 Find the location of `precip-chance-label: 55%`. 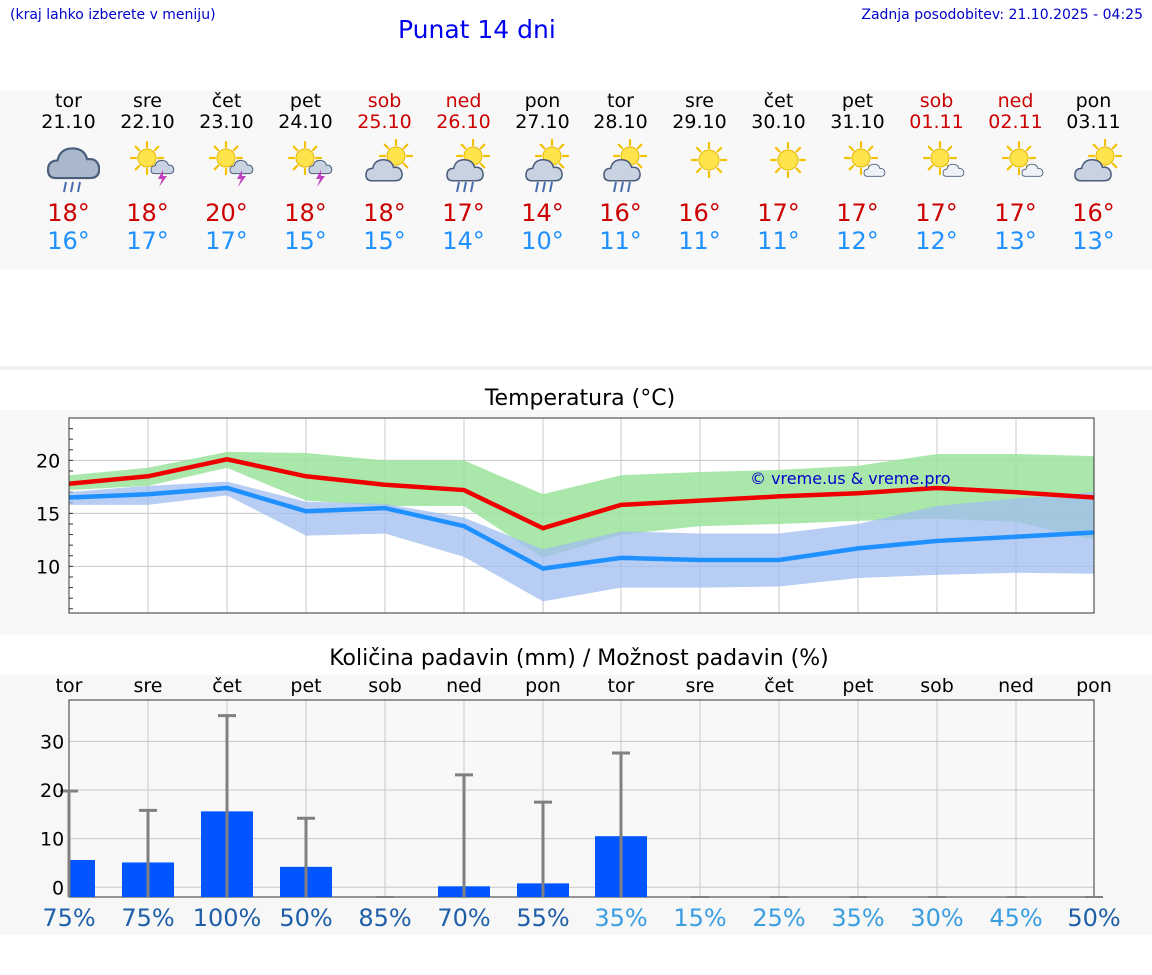

precip-chance-label: 55% is located at coordinates (542, 918).